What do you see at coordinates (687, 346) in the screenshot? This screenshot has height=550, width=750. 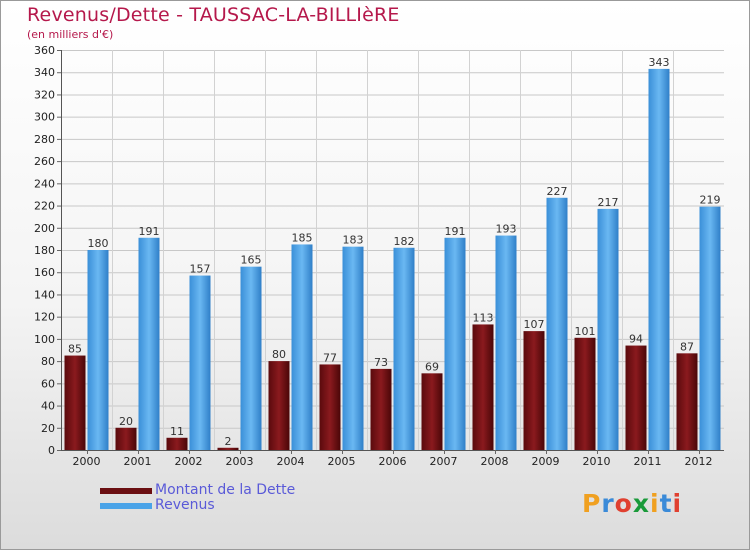 I see `data-label-dette: 87` at bounding box center [687, 346].